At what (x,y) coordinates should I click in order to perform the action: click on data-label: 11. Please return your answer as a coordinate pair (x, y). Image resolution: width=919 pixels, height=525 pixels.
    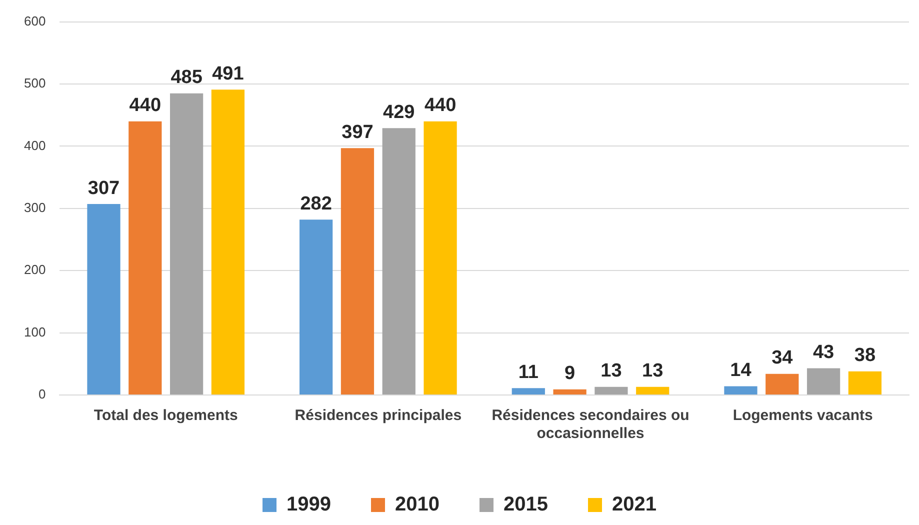
    Looking at the image, I should click on (528, 372).